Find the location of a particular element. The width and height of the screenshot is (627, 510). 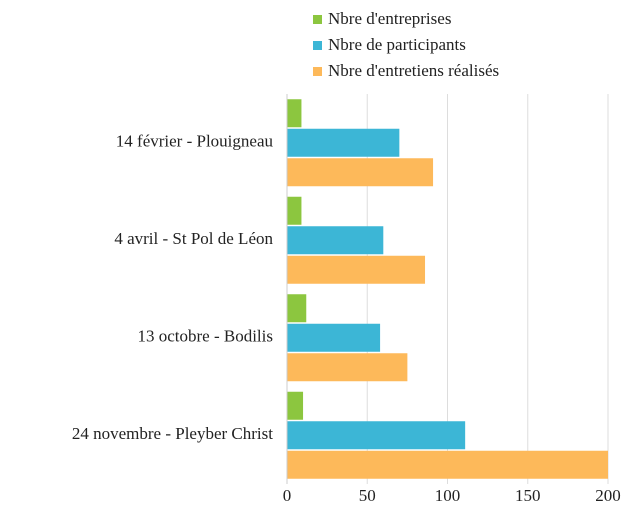

y-tick-label: 4 avril - St Pol de Léon is located at coordinates (193, 238).